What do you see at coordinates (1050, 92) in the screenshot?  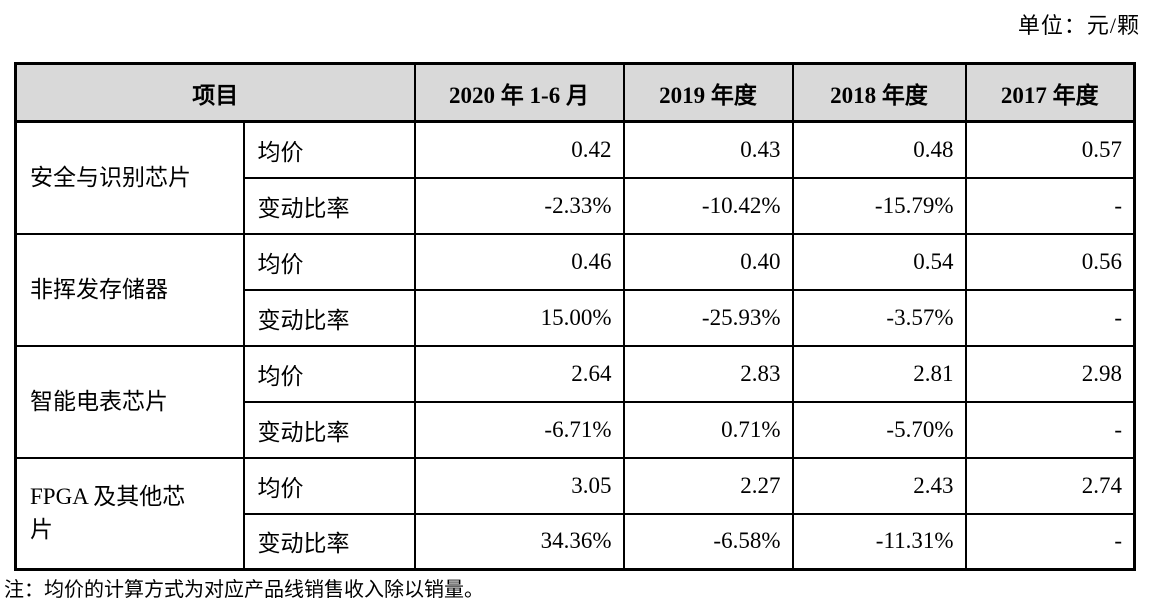 I see `header-period-2017: 2017 年度` at bounding box center [1050, 92].